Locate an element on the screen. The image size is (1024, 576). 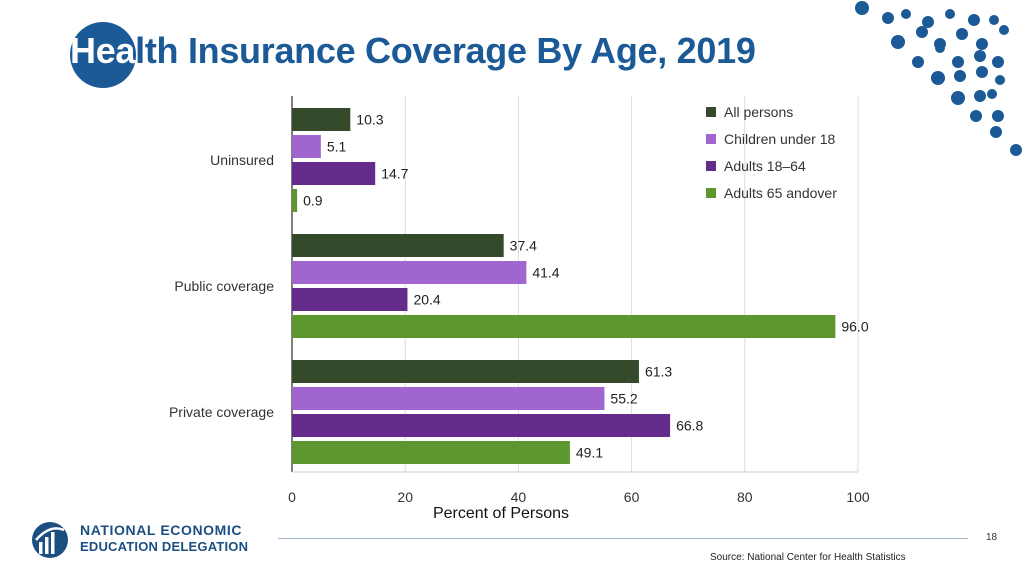
bar-value-label: 0.9 is located at coordinates (313, 201).